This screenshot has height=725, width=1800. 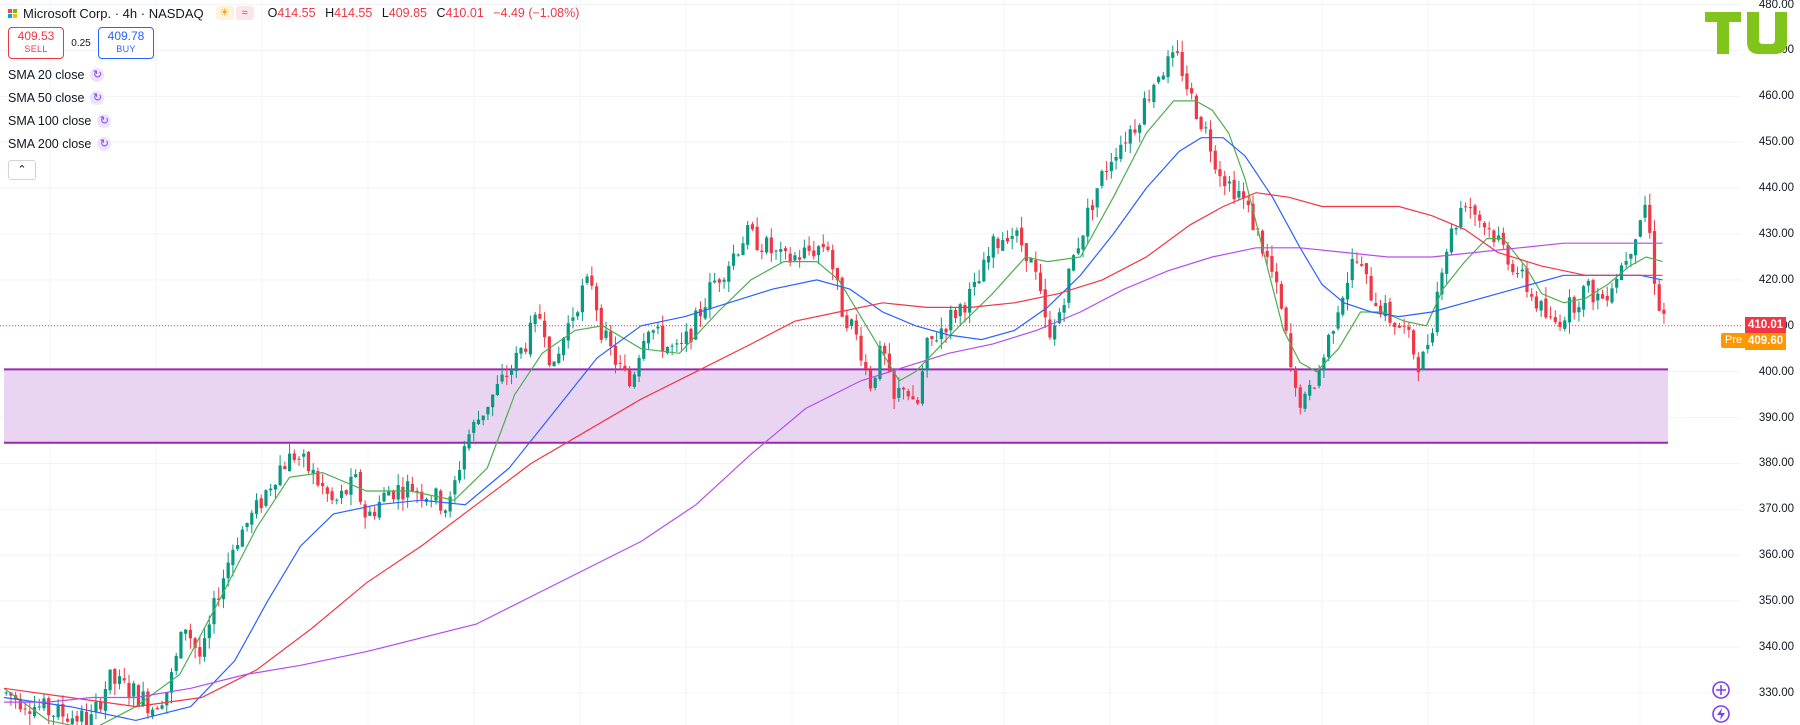 What do you see at coordinates (296, 120) in the screenshot?
I see `indicator-sma-100: SMA 100 close ↻` at bounding box center [296, 120].